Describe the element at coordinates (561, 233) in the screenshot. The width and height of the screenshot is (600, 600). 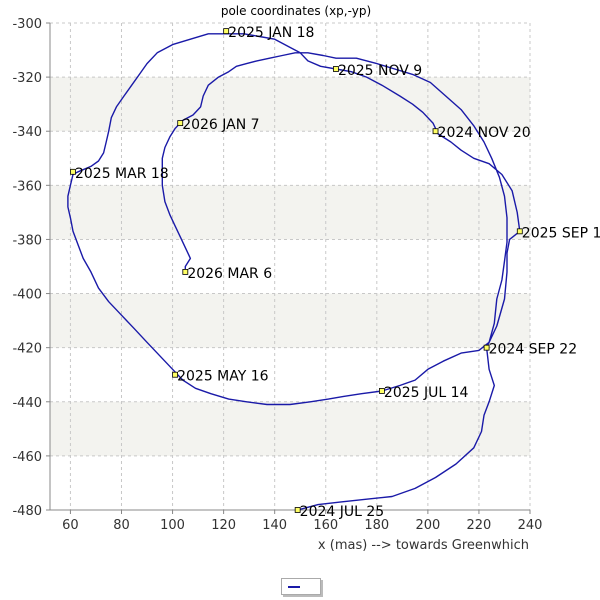
I see `date-label: 2025 SEP 17` at that location.